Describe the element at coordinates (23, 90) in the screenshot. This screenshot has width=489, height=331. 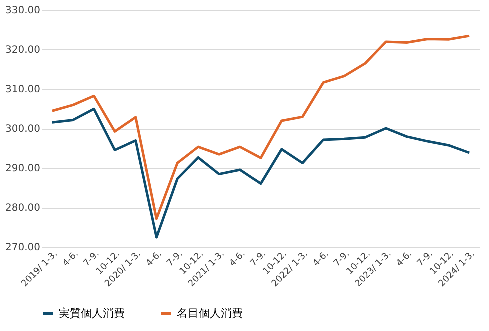
I see `y-tick-label: 310.00` at that location.